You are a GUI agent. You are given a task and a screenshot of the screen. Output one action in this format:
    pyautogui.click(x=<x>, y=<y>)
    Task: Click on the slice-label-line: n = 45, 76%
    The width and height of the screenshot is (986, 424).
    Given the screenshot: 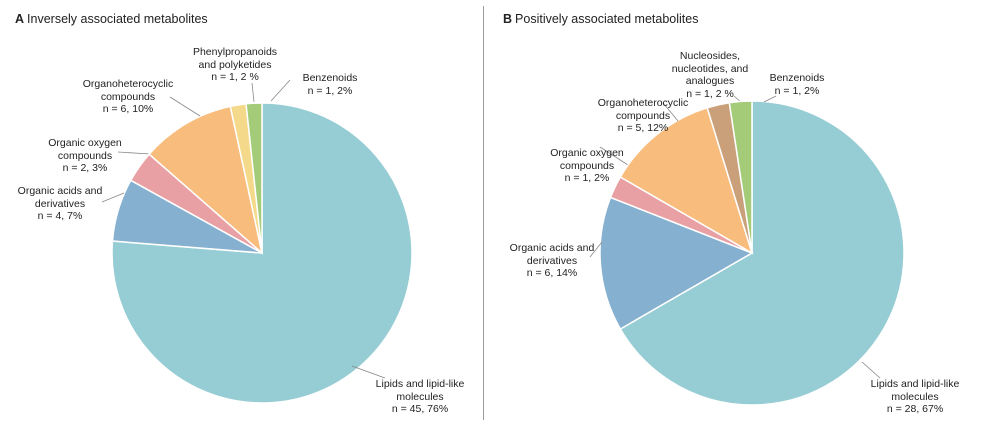 What is the action you would take?
    pyautogui.click(x=420, y=409)
    